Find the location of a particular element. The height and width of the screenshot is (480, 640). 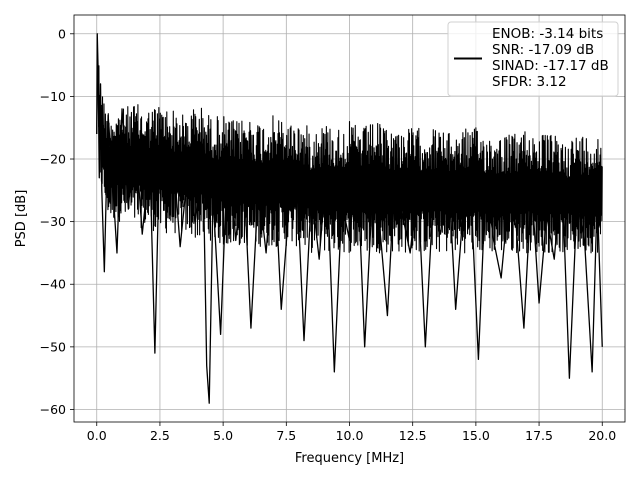

x-tick-label: 17.5 is located at coordinates (539, 435).